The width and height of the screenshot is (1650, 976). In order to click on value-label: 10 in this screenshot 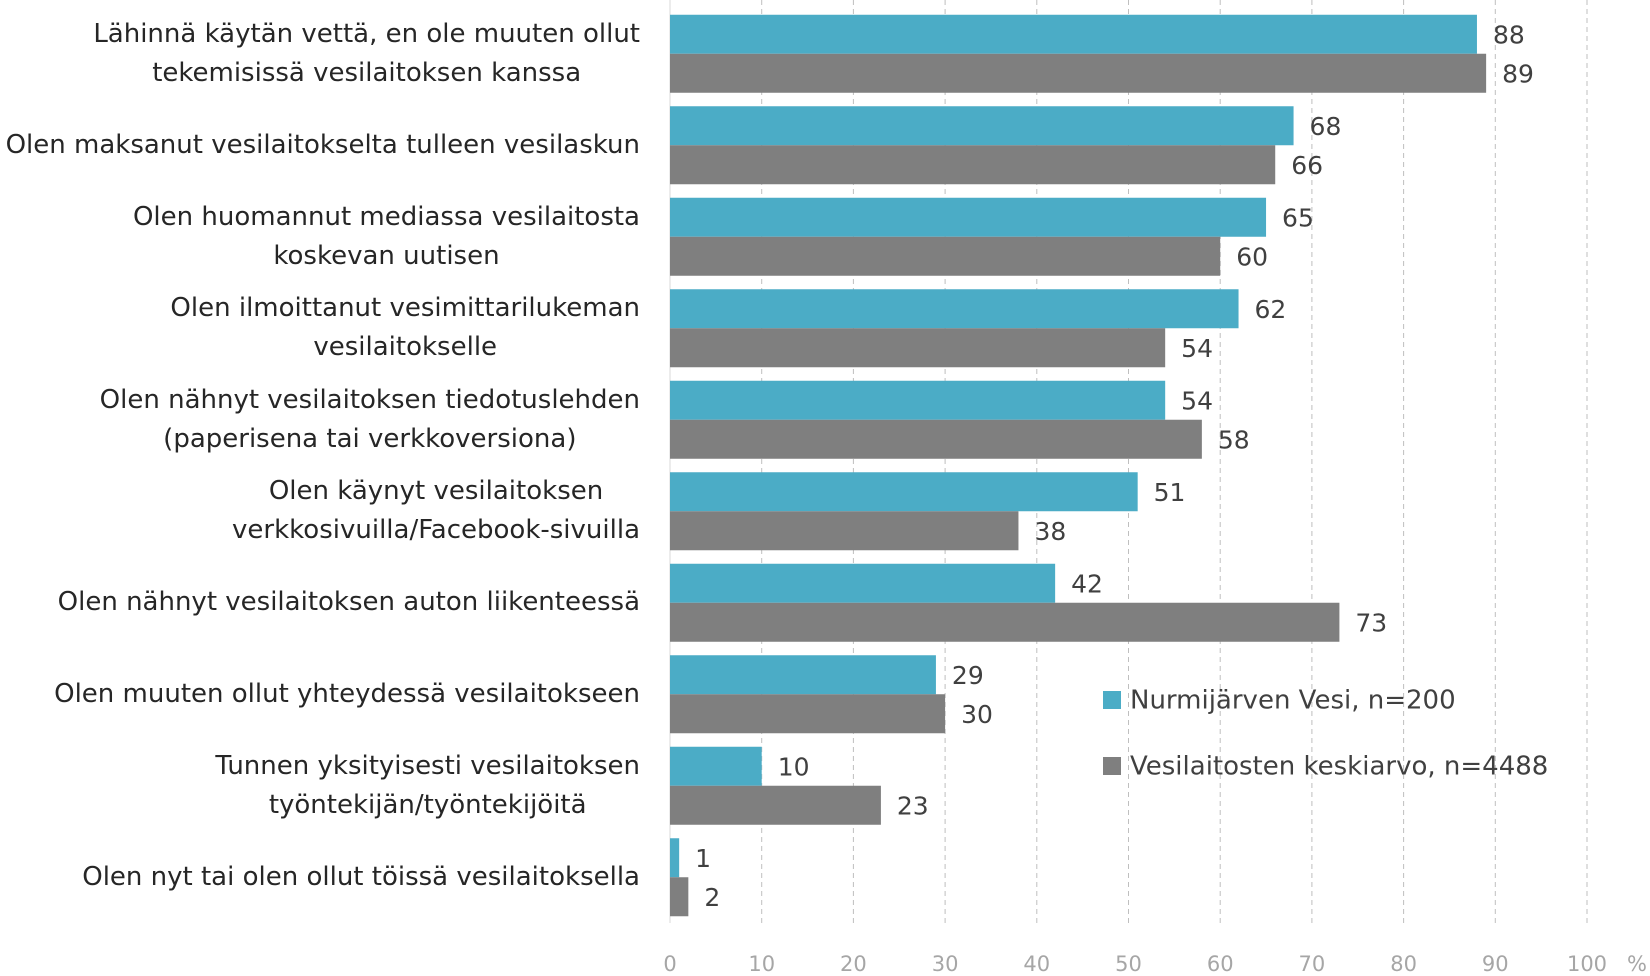, I will do `click(794, 766)`.